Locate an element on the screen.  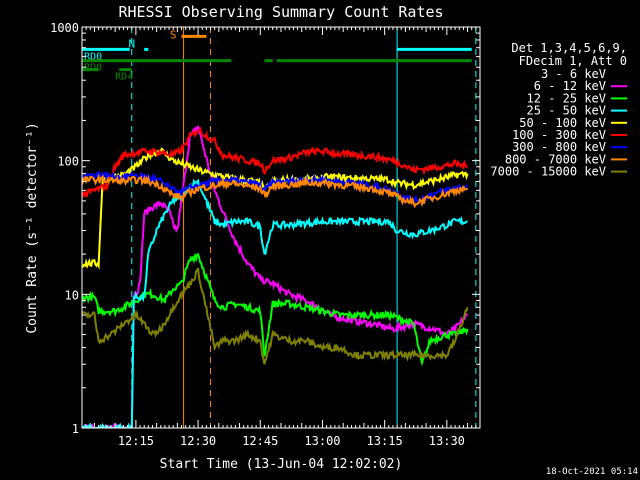
legend-label-3: 25 - 50 keV is located at coordinates (566, 111).